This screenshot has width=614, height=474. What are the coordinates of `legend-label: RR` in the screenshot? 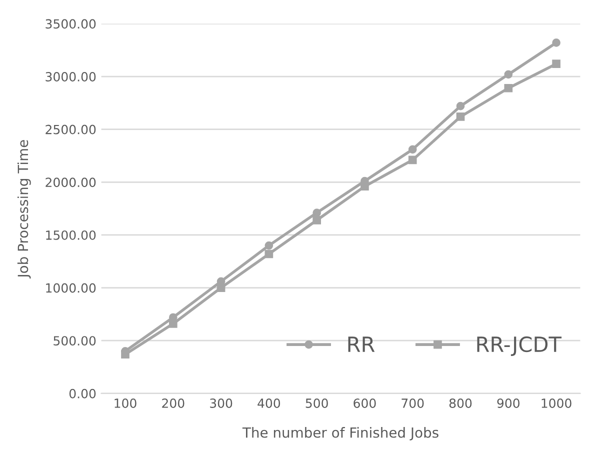 It's located at (361, 344).